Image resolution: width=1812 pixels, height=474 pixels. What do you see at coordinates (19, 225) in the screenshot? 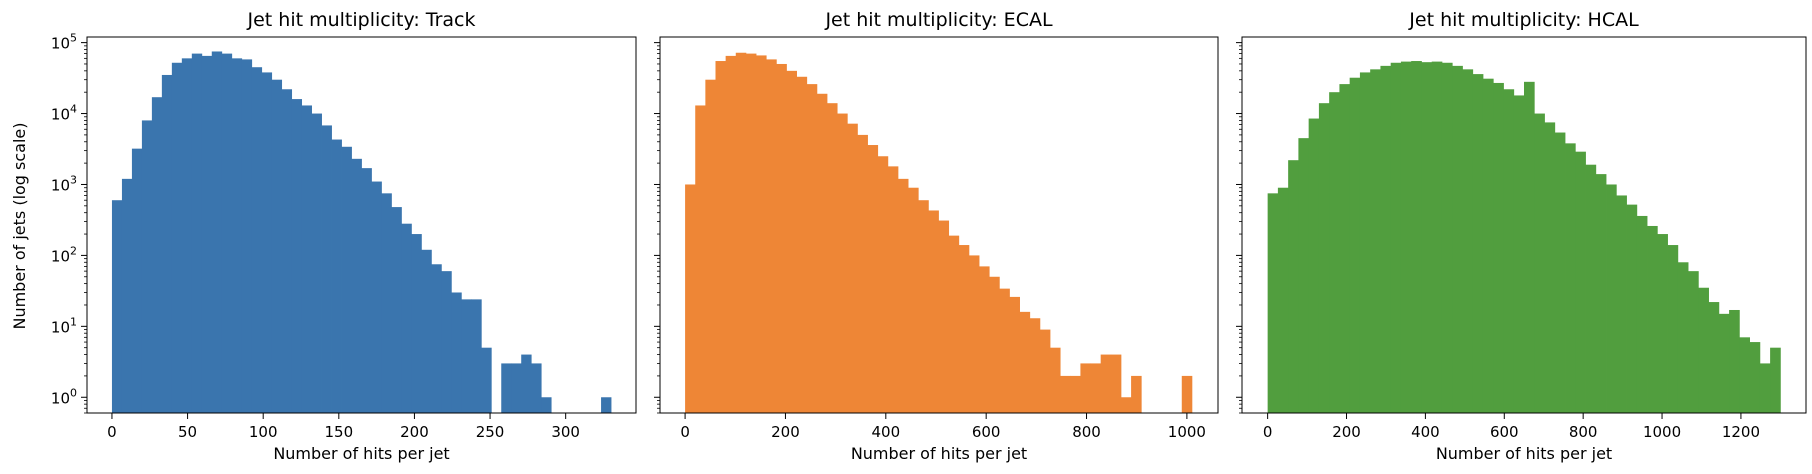
I see `y-axis-label: Number of jets (log scale)` at bounding box center [19, 225].